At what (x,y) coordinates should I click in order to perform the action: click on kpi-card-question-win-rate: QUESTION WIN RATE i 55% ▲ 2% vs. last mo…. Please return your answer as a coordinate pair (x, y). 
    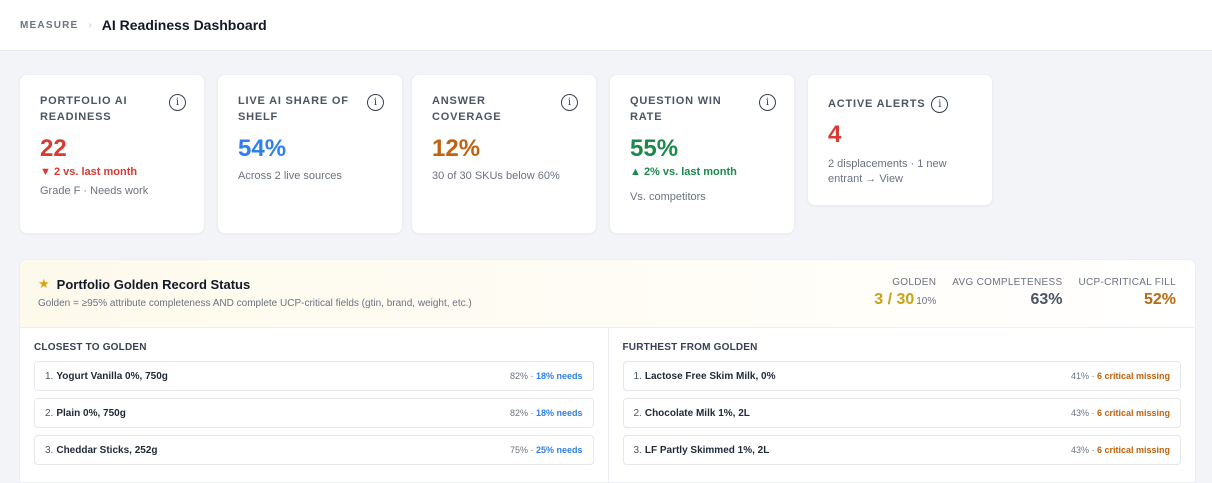
    Looking at the image, I should click on (702, 154).